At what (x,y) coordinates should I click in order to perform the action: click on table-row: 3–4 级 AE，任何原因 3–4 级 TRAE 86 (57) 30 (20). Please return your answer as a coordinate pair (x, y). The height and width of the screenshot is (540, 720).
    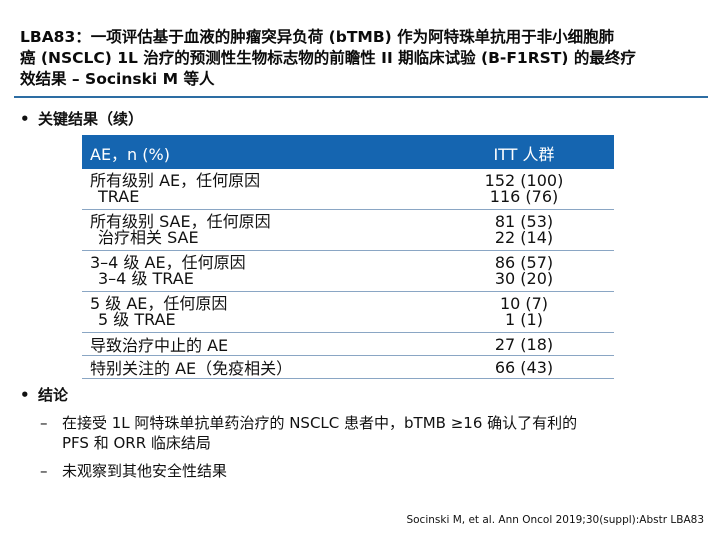
    Looking at the image, I should click on (348, 271).